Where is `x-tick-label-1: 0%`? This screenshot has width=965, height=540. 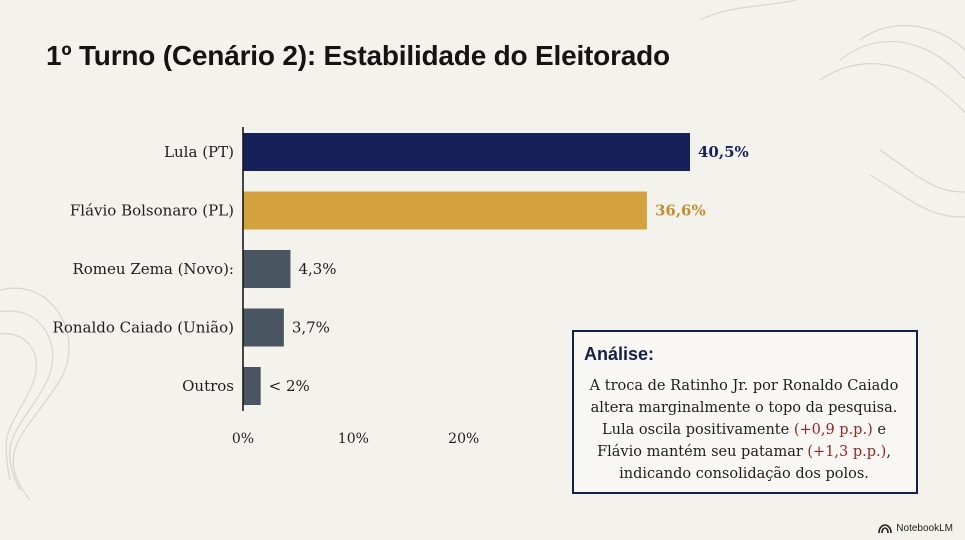 x-tick-label-1: 0% is located at coordinates (243, 439).